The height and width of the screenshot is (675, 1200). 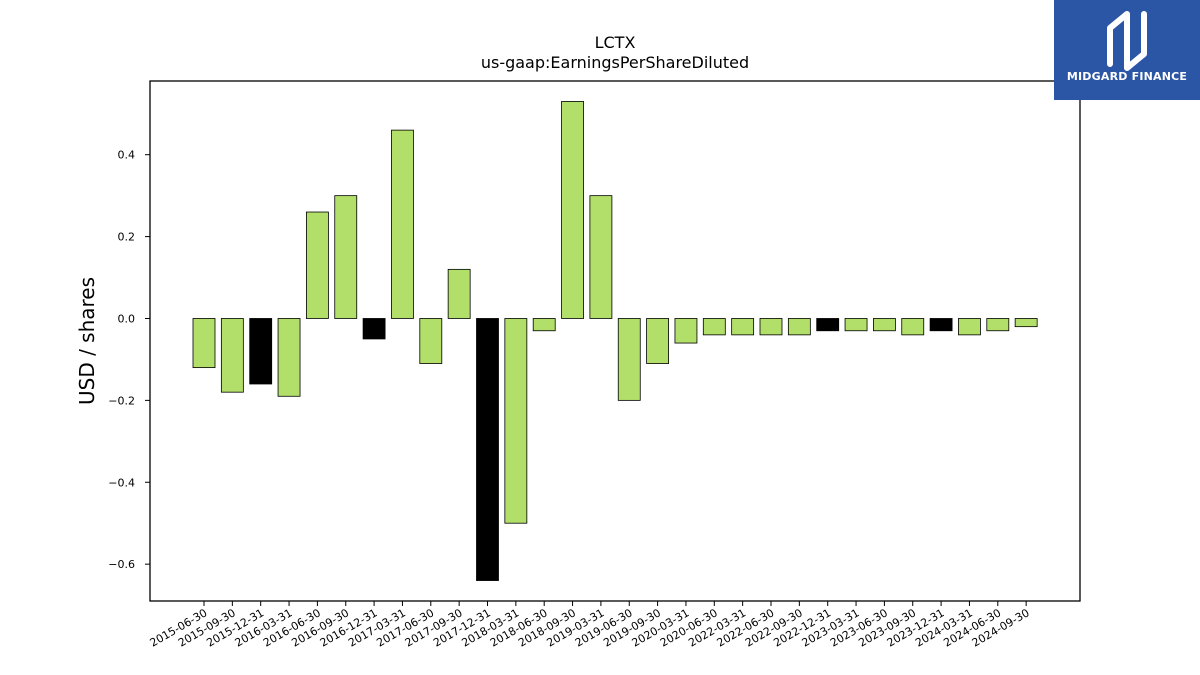 What do you see at coordinates (121, 482) in the screenshot?
I see `y-tick-label: −0.4` at bounding box center [121, 482].